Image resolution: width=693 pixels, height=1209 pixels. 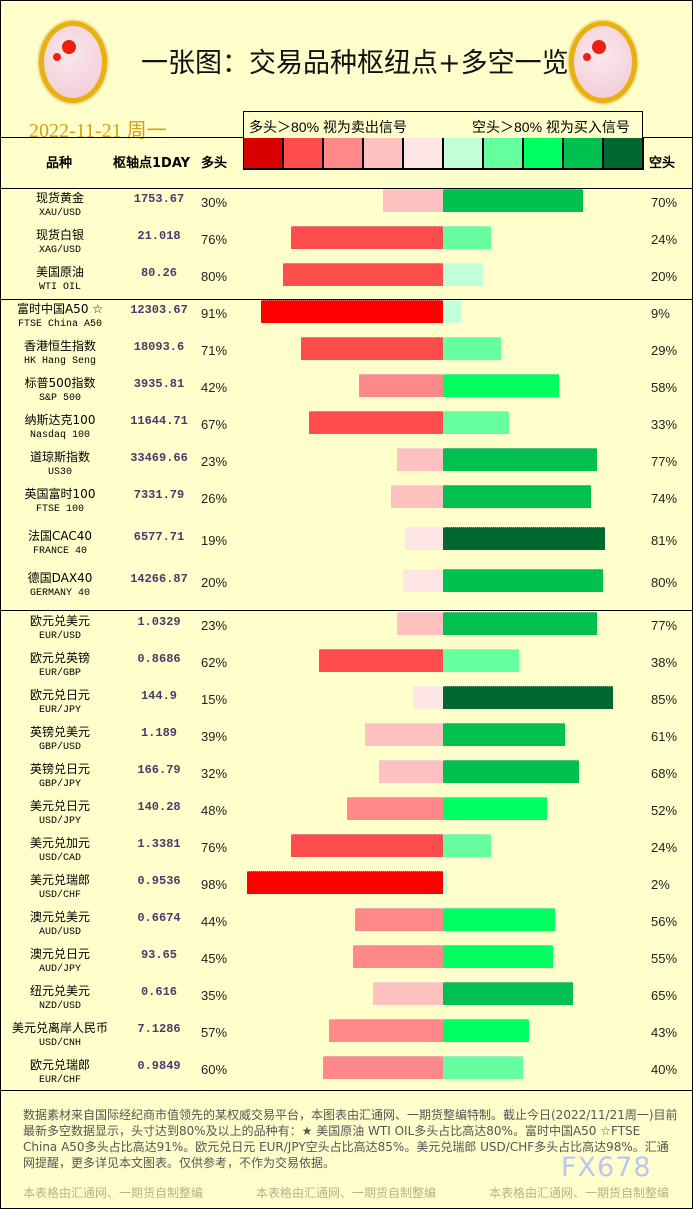 I want to click on instrument-name: 富时中国A50 ☆, so click(x=60, y=309).